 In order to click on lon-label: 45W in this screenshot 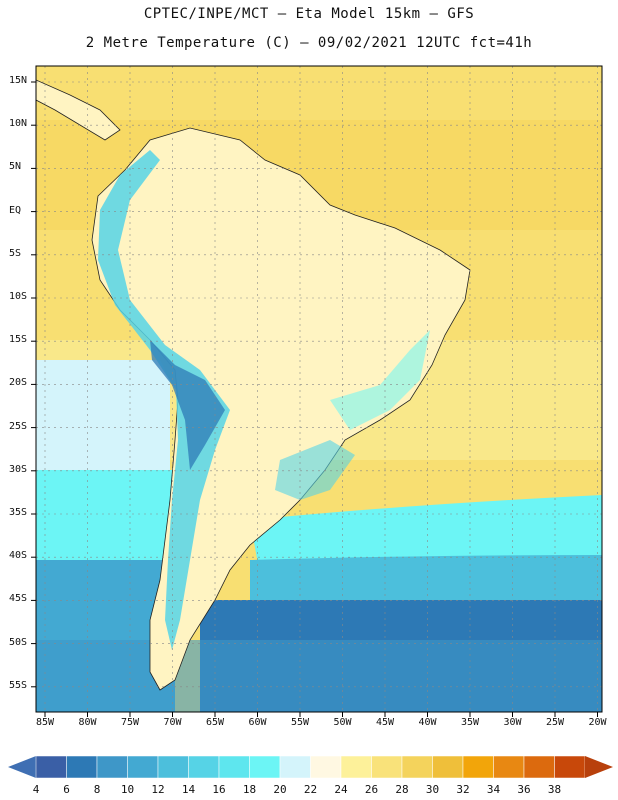, I will do `click(385, 722)`.